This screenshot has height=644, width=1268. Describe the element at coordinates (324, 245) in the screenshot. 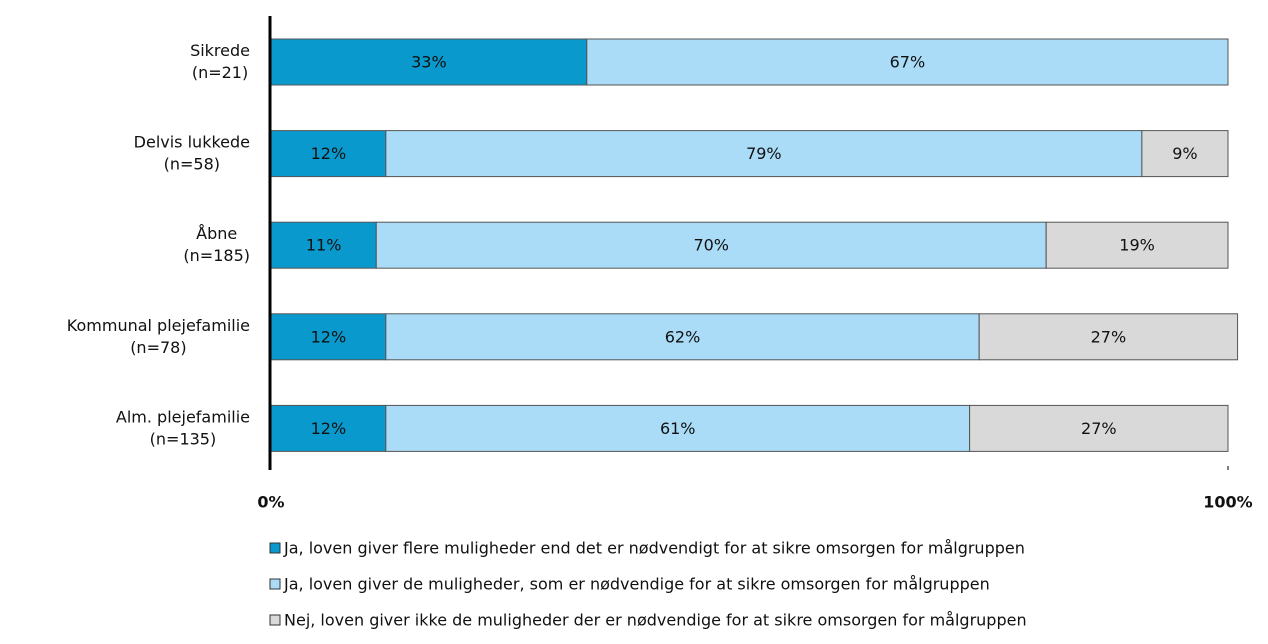

I see `value-label: 11%` at that location.